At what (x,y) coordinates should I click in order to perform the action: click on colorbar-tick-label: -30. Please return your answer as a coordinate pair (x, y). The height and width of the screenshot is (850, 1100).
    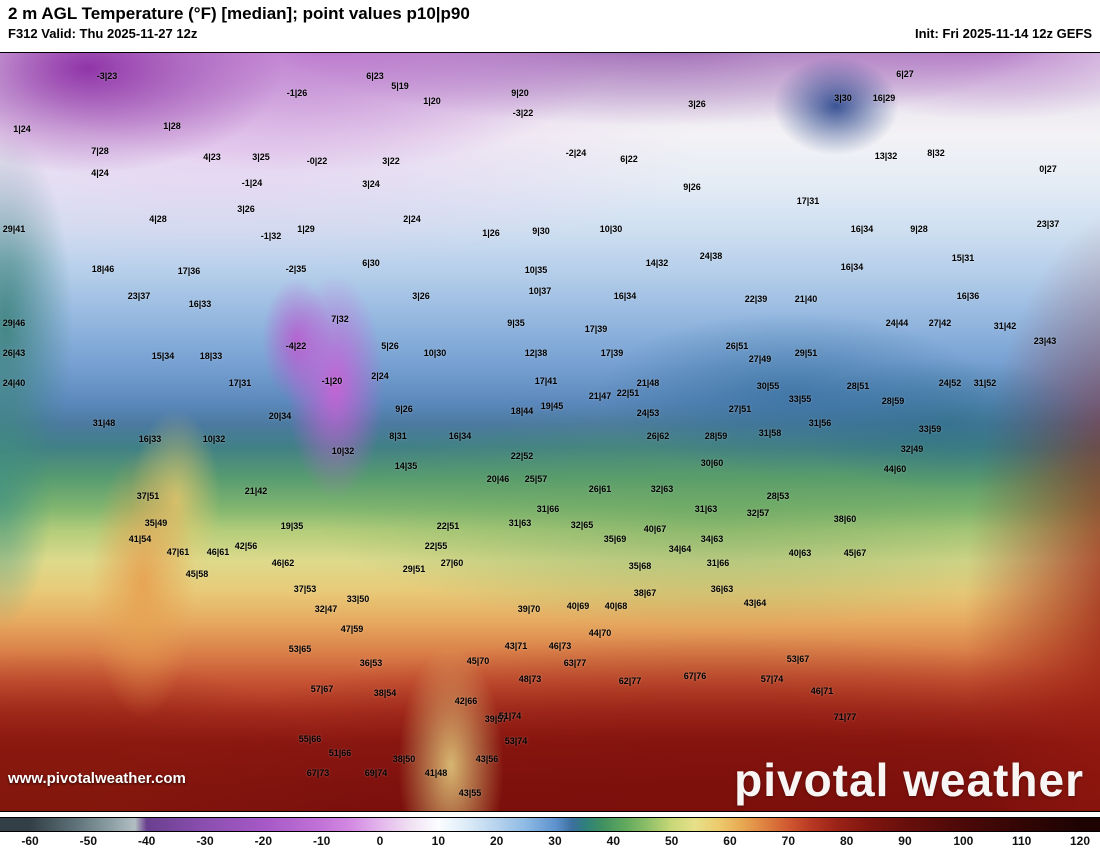
    Looking at the image, I should click on (205, 841).